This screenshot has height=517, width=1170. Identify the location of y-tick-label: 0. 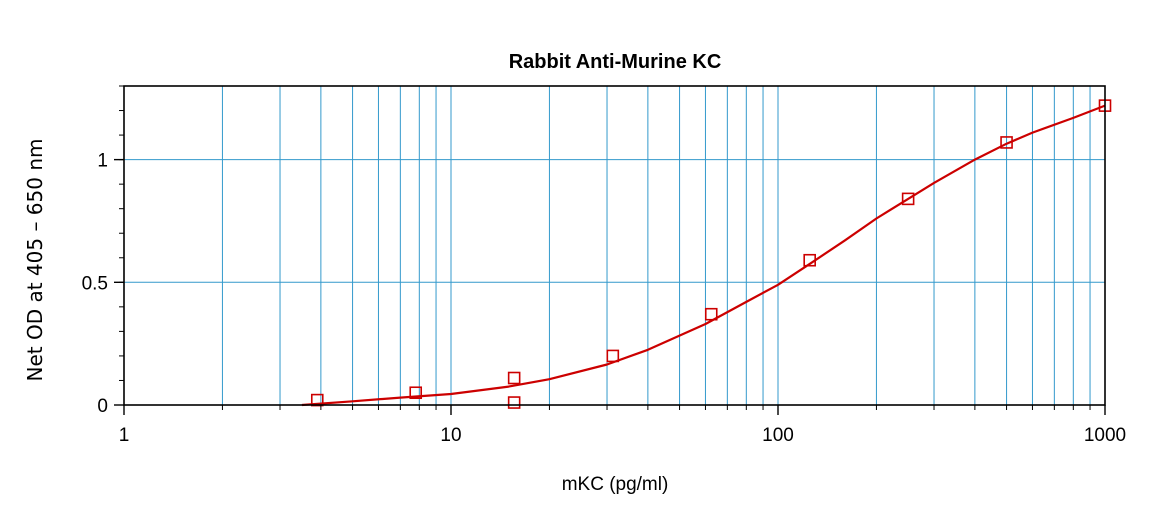
(102, 406).